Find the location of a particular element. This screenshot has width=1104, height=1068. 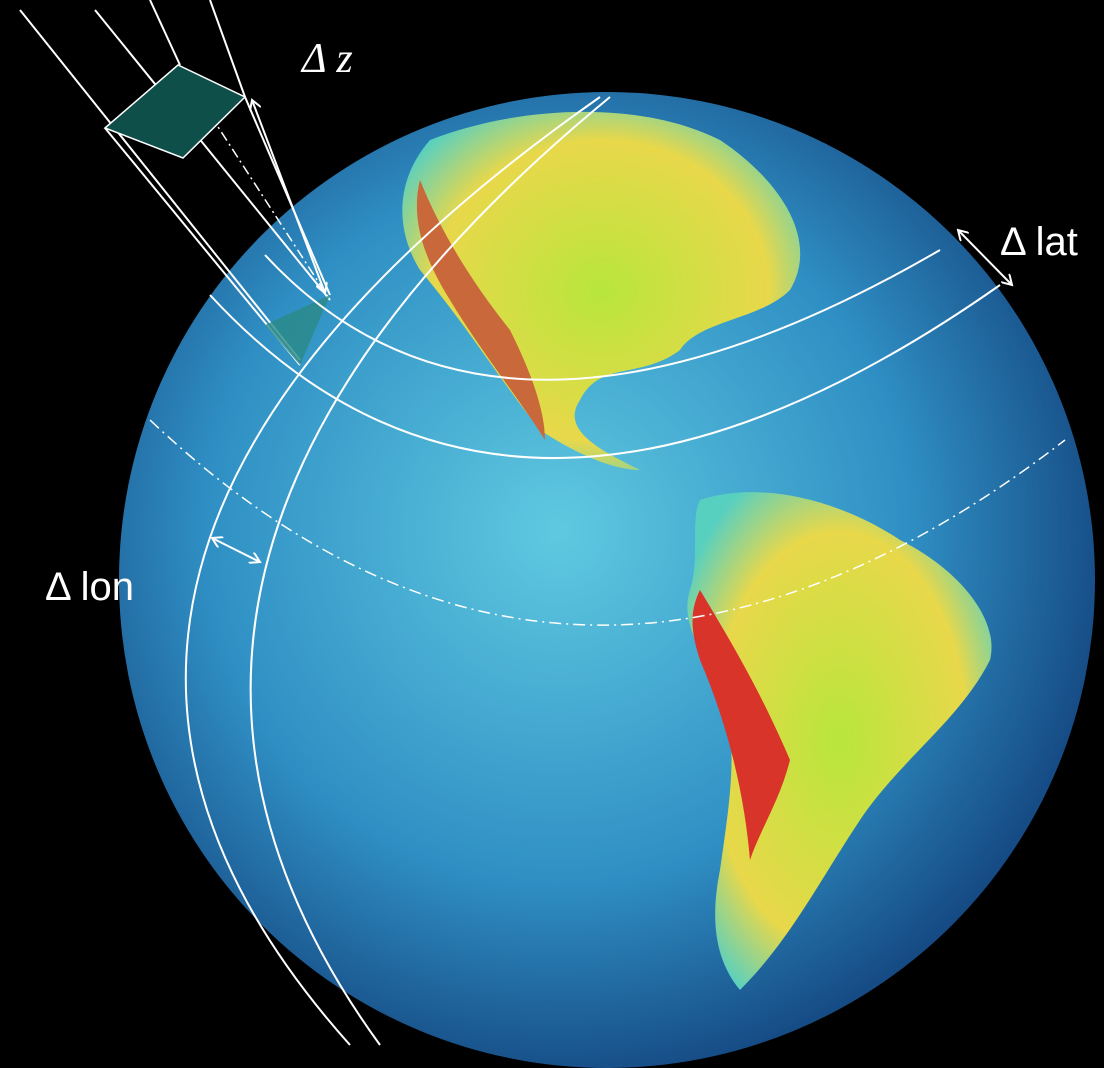

delta-z-label: Δ z is located at coordinates (326, 59).